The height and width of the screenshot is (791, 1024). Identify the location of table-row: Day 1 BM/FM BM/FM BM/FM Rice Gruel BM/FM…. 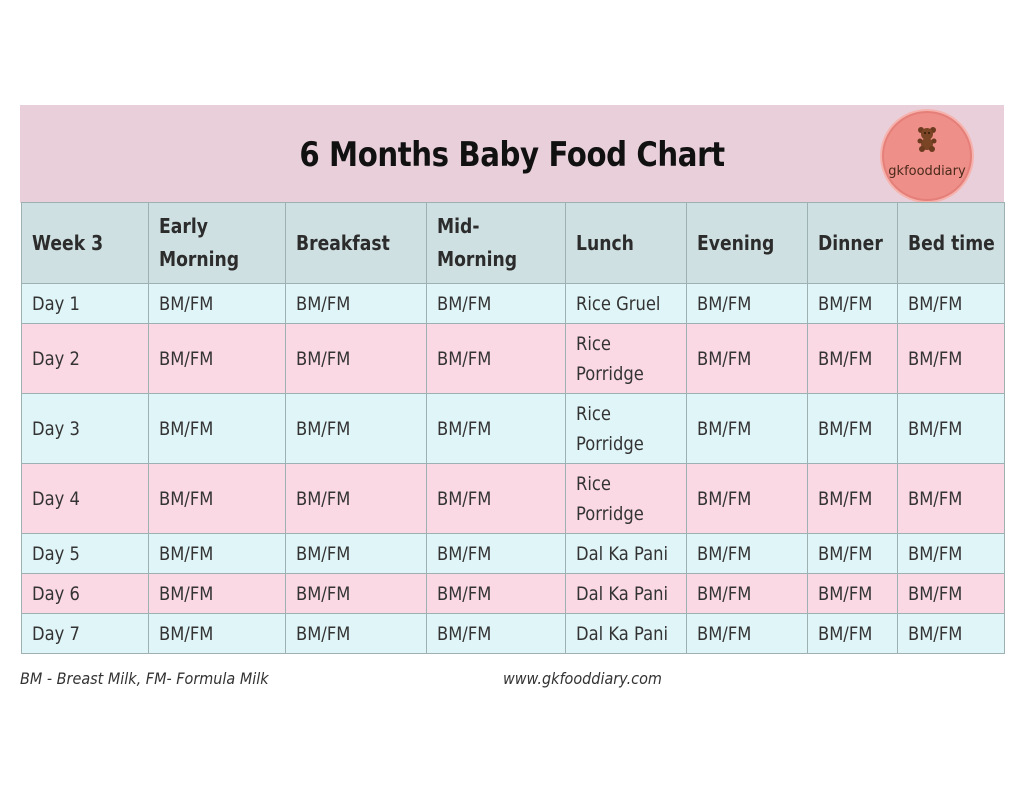
(513, 303).